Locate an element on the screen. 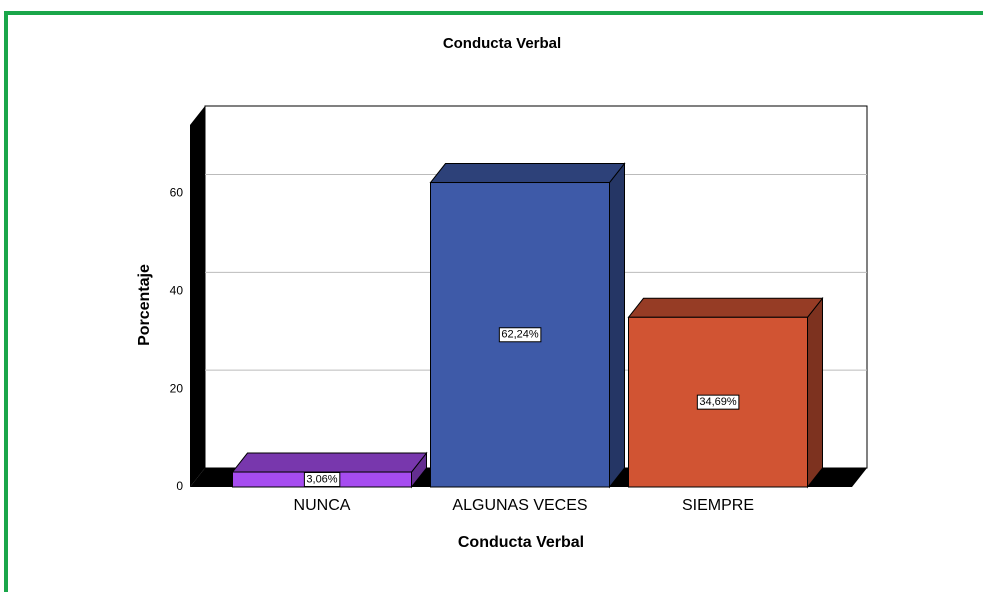 This screenshot has height=592, width=983. value-label: 62,24% is located at coordinates (520, 335).